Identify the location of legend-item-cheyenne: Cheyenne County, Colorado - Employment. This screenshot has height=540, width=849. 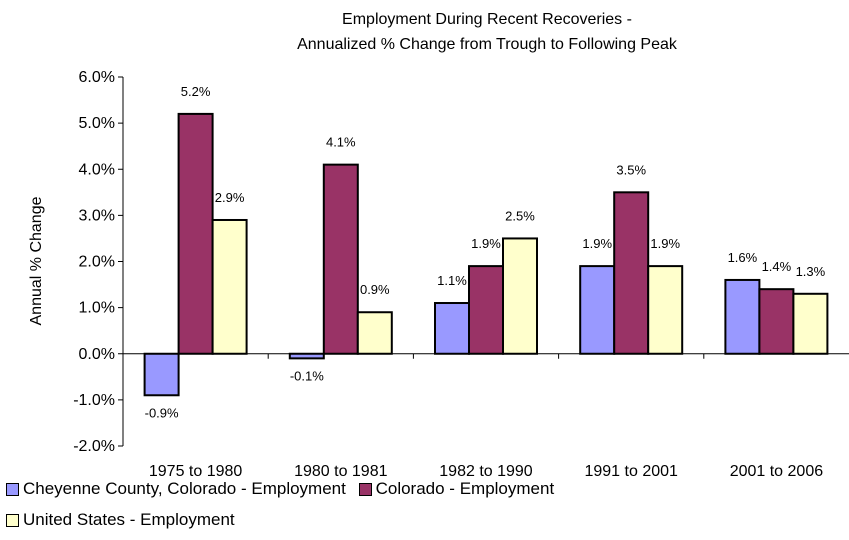
(176, 489).